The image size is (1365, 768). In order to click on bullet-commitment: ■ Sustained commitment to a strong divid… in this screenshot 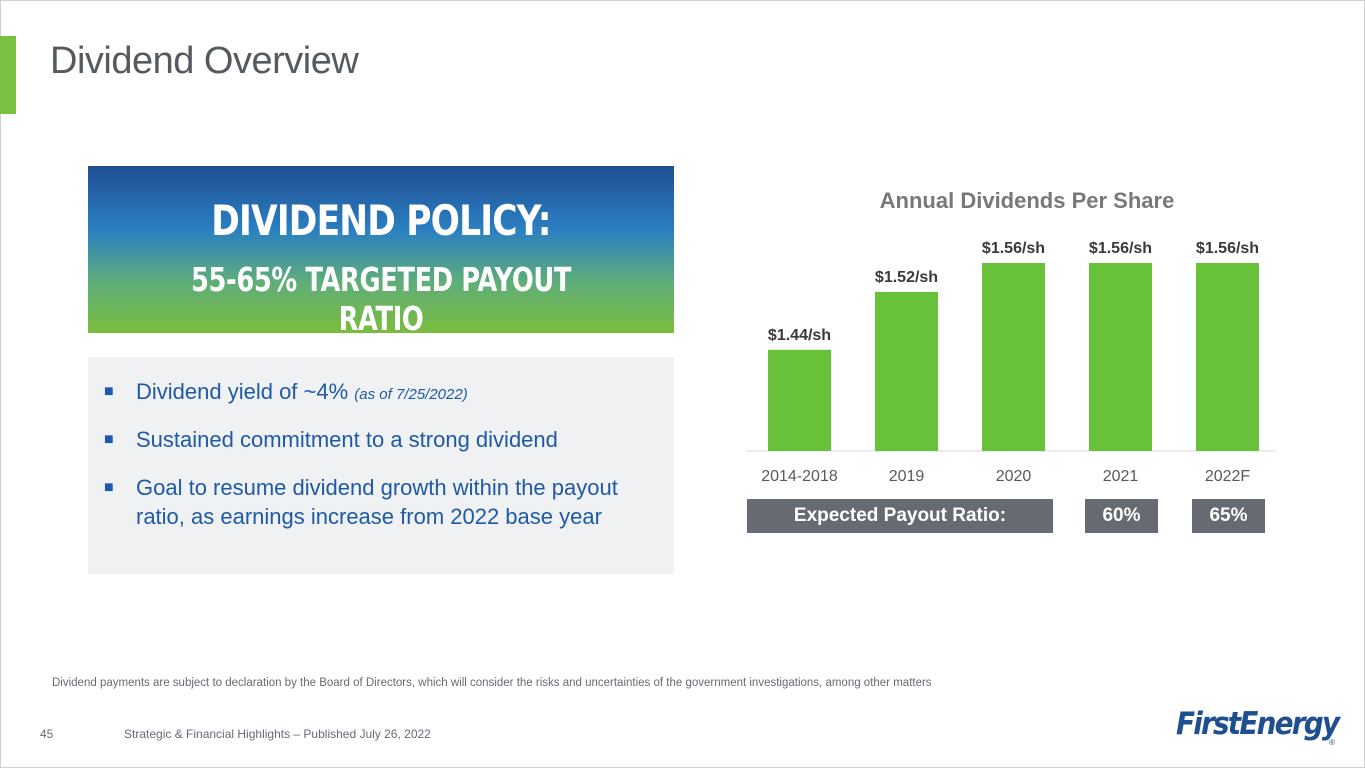, I will do `click(370, 439)`.